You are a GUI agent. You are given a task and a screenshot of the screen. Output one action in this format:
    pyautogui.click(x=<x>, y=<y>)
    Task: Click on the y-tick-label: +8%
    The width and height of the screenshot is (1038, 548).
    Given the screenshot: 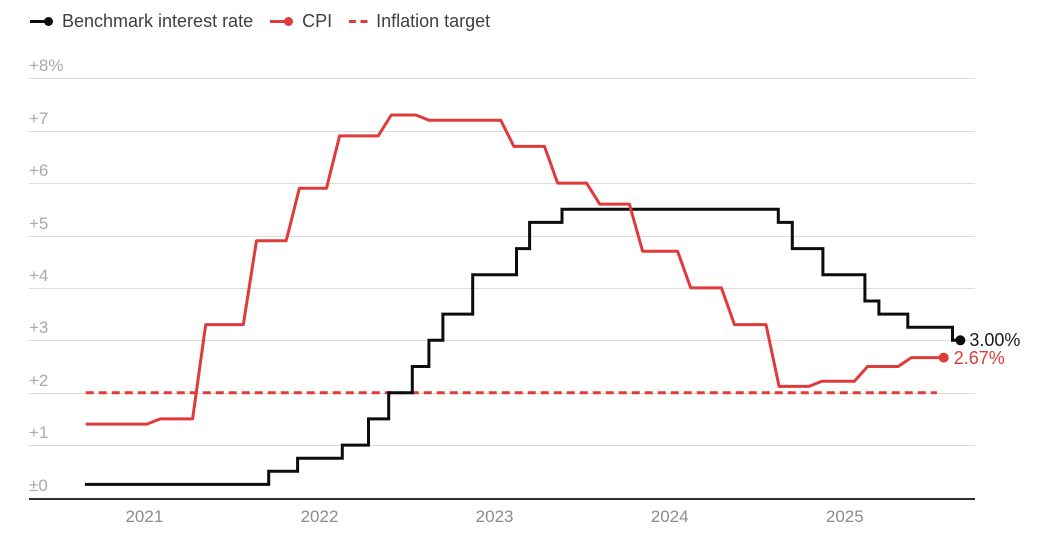 What is the action you would take?
    pyautogui.click(x=46, y=66)
    